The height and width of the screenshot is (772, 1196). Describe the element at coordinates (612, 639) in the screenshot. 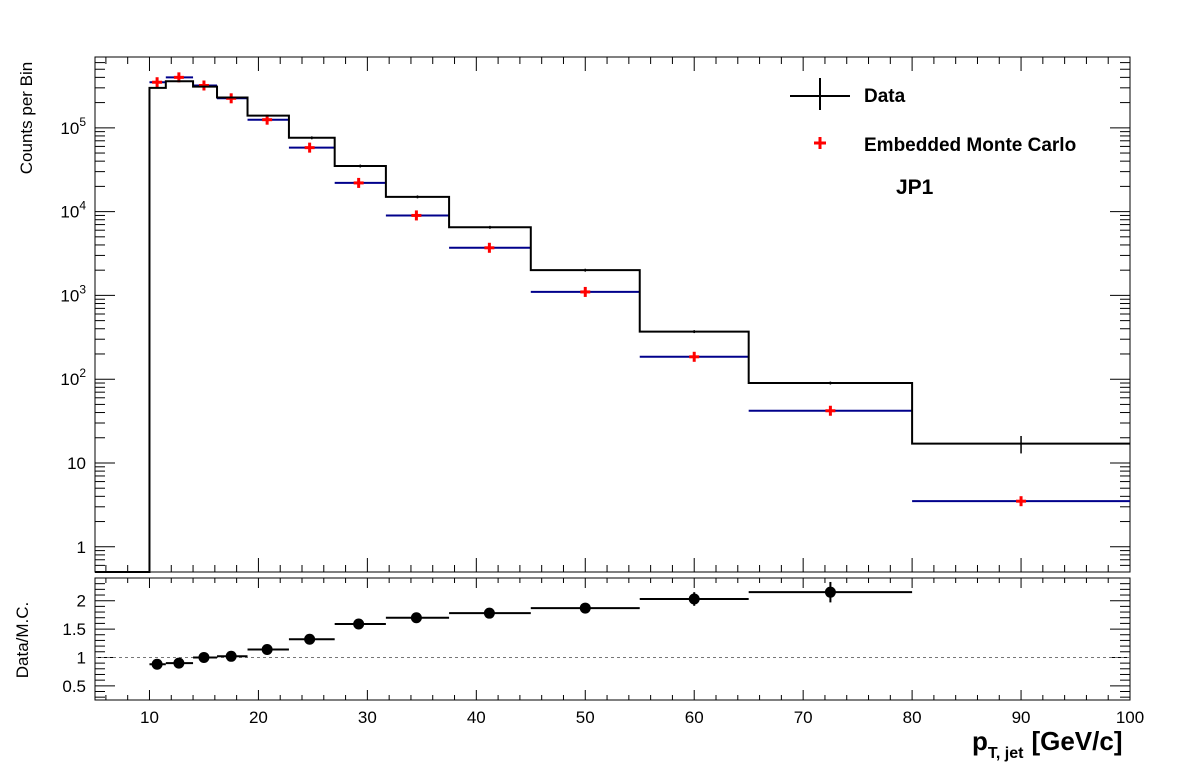

I see `ratio-plot-frame` at that location.